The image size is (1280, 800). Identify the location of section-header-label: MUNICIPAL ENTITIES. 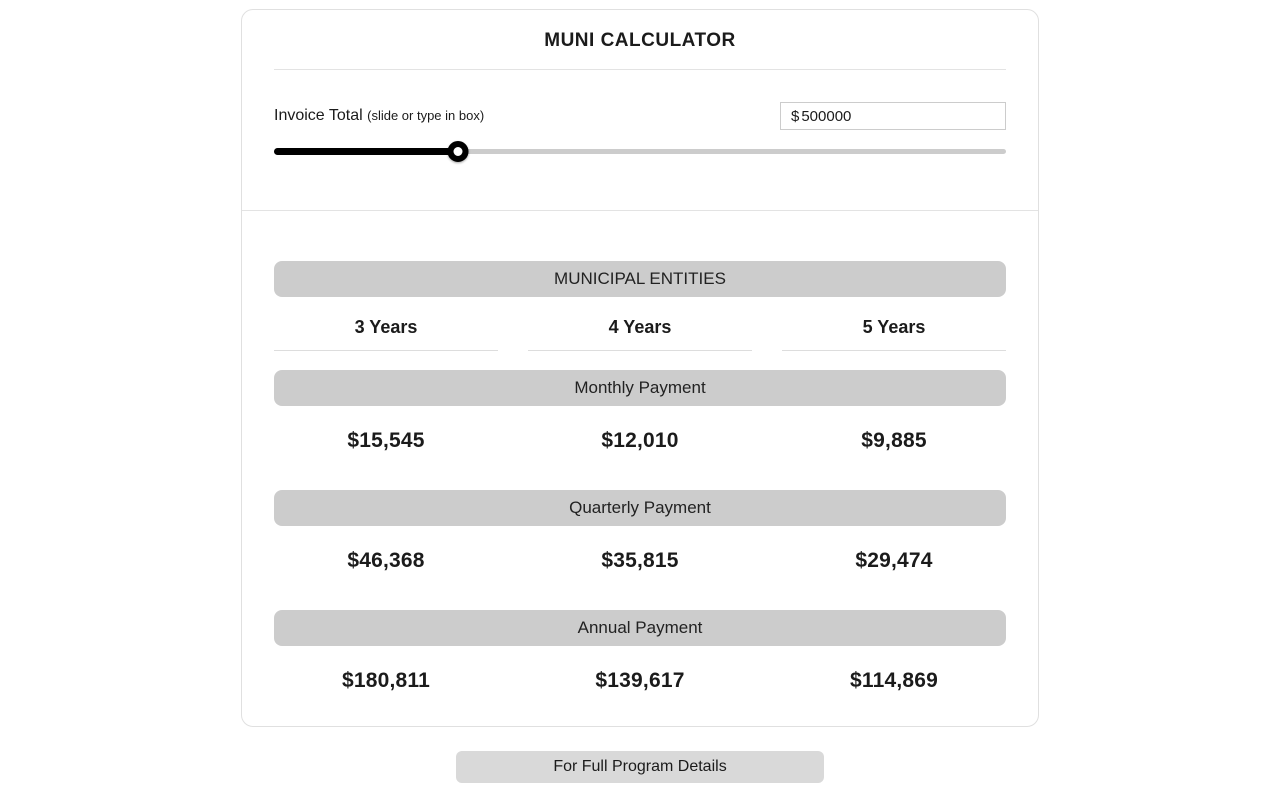
(640, 278).